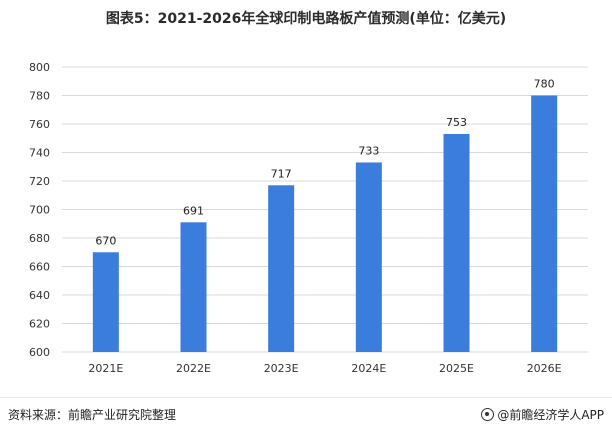 The image size is (612, 442). Describe the element at coordinates (193, 368) in the screenshot. I see `x-tick-label: 2022E` at that location.